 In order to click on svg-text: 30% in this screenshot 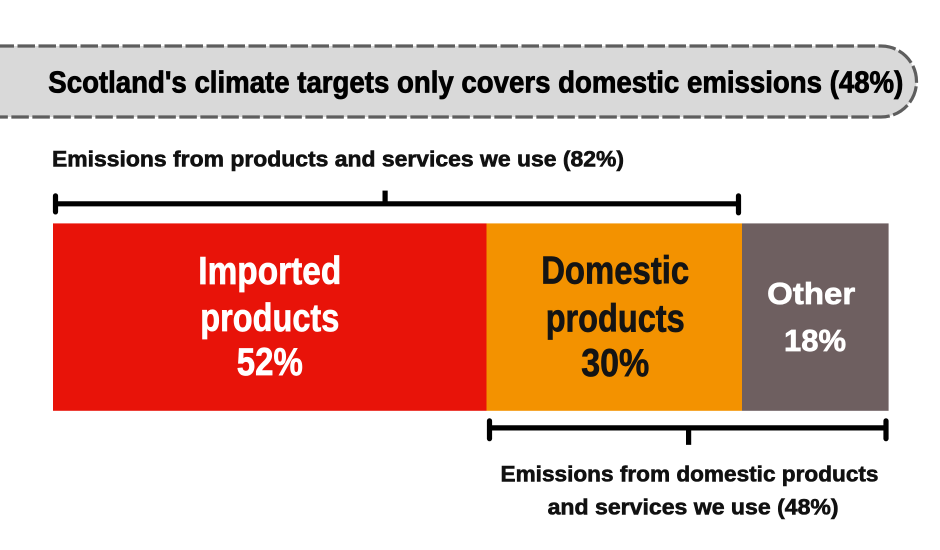, I will do `click(615, 363)`.